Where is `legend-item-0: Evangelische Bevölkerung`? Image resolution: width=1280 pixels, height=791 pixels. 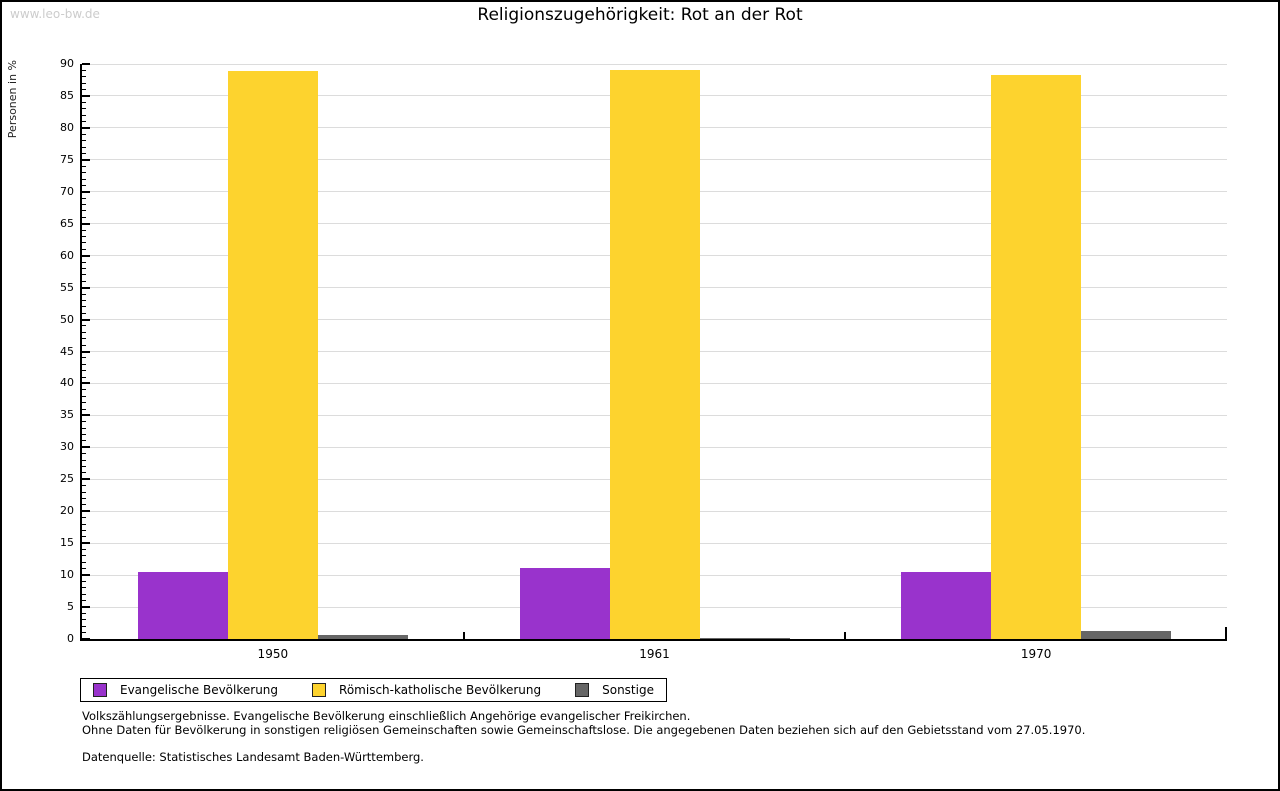
legend-item-0: Evangelische Bevölkerung is located at coordinates (185, 690).